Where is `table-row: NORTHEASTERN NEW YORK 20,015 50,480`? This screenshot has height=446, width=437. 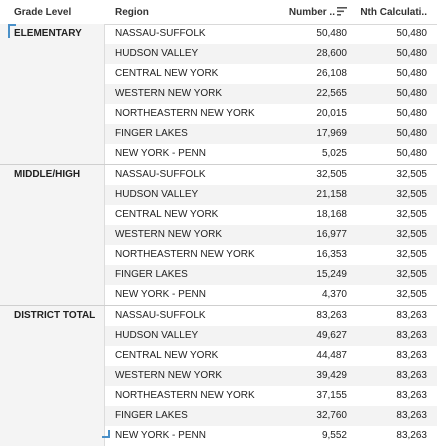 table-row: NORTHEASTERN NEW YORK 20,015 50,480 is located at coordinates (271, 114).